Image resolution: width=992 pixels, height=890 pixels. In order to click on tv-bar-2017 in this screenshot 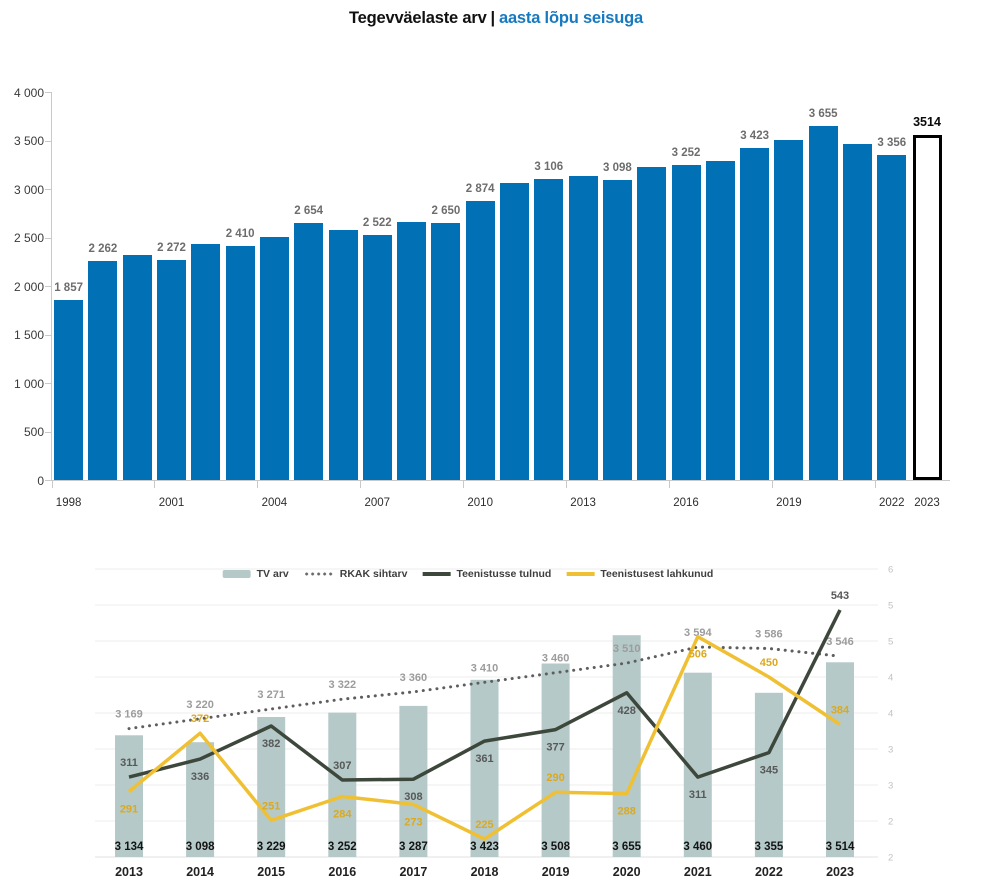, I will do `click(413, 781)`.